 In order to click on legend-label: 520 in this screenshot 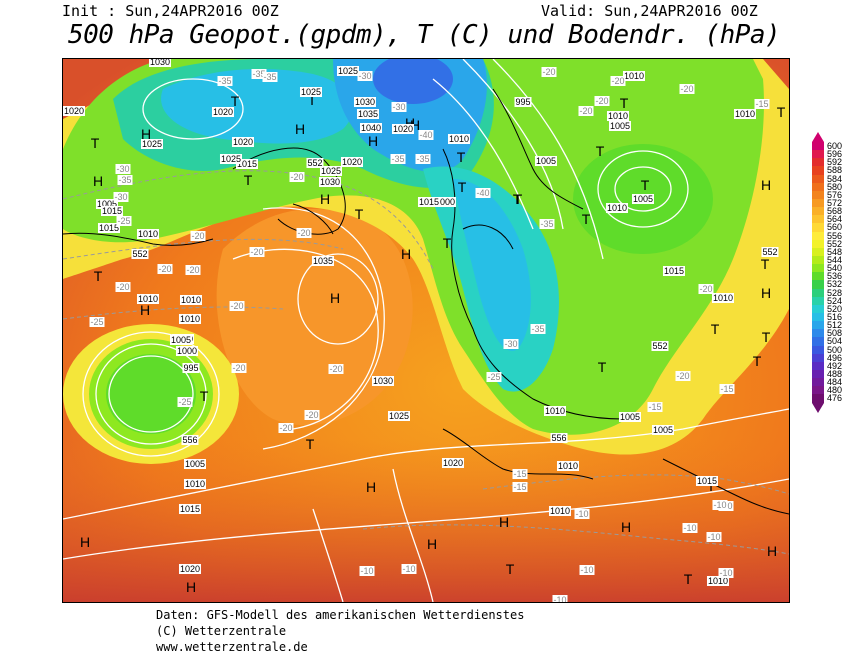, I will do `click(835, 308)`.